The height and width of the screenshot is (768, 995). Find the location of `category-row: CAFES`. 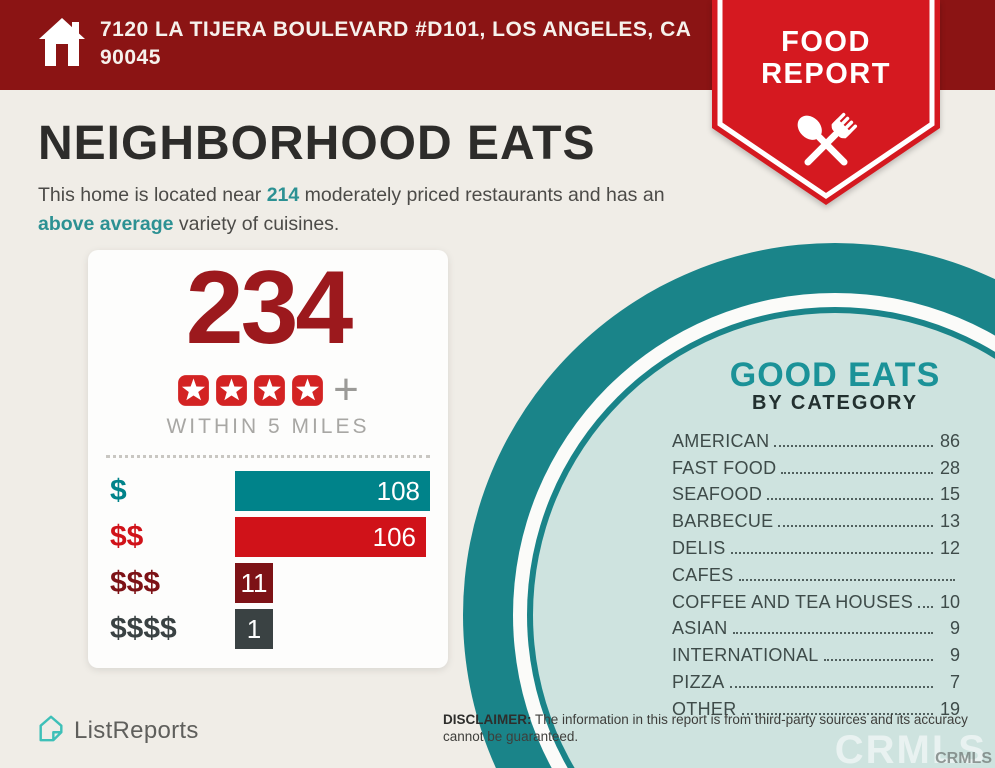

category-row: CAFES is located at coordinates (816, 575).